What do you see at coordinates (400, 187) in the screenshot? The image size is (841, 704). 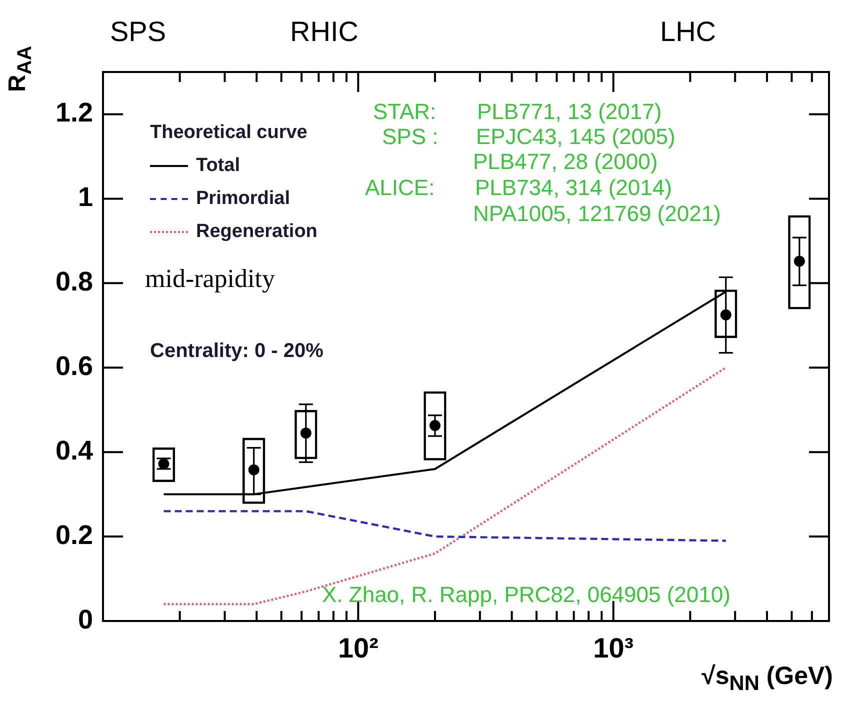 I see `annotation: ALICE:` at bounding box center [400, 187].